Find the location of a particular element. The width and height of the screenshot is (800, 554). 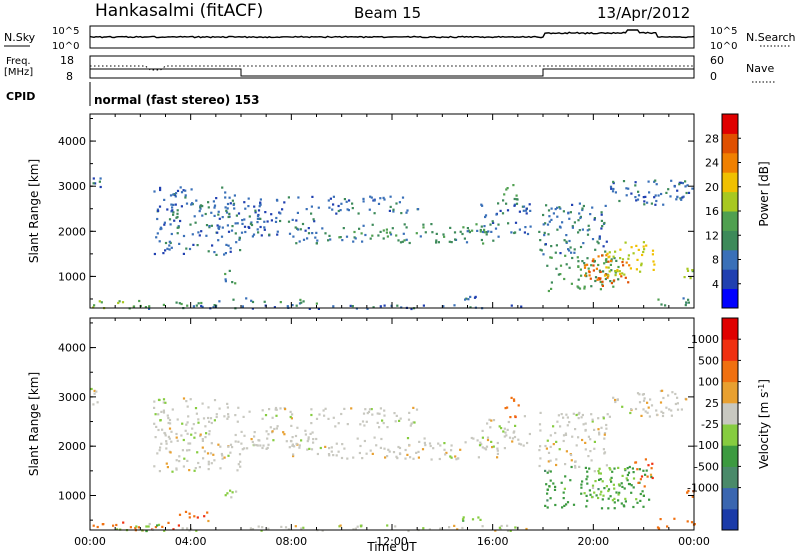

colorbar-segment is located at coordinates (730, 259).